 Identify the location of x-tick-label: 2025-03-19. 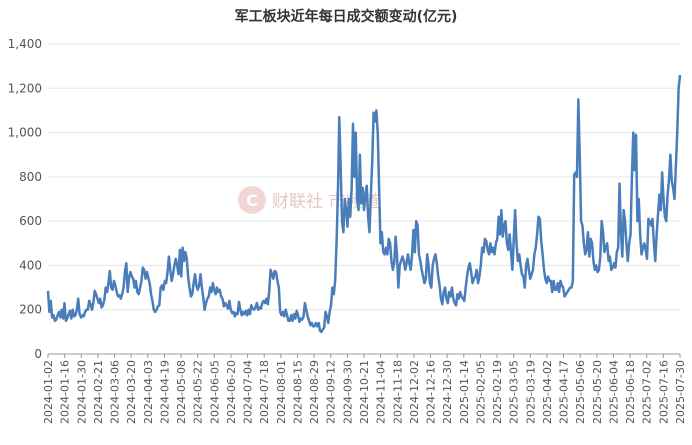
(530, 392).